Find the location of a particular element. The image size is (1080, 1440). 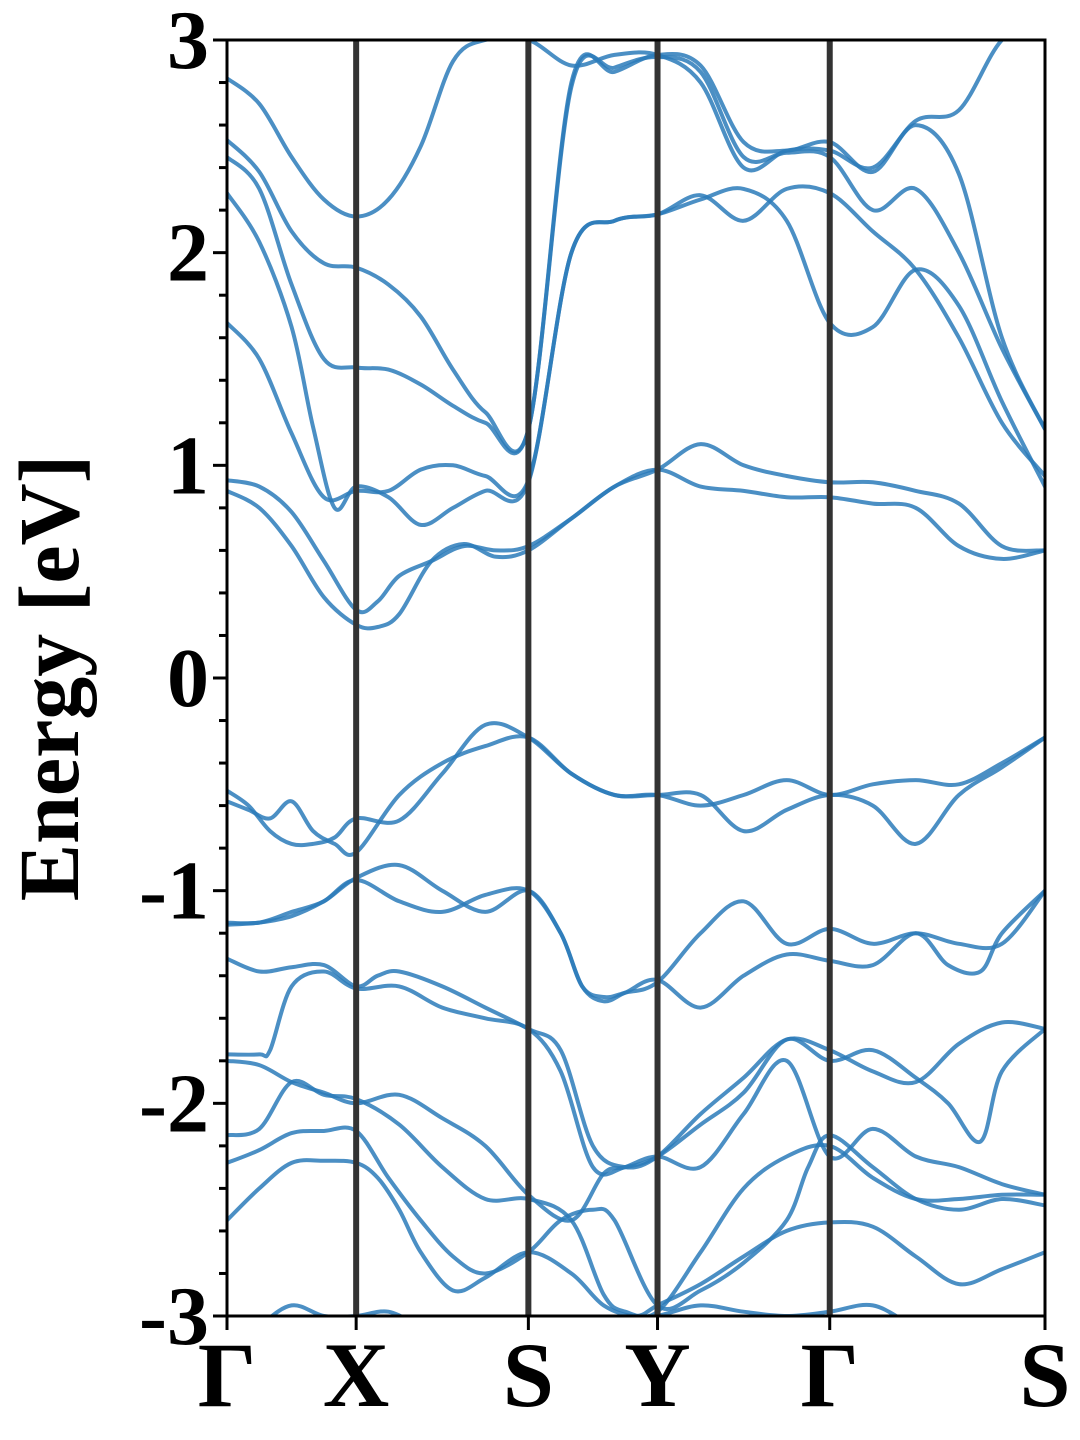

x-tick-label: Y is located at coordinates (657, 1375).